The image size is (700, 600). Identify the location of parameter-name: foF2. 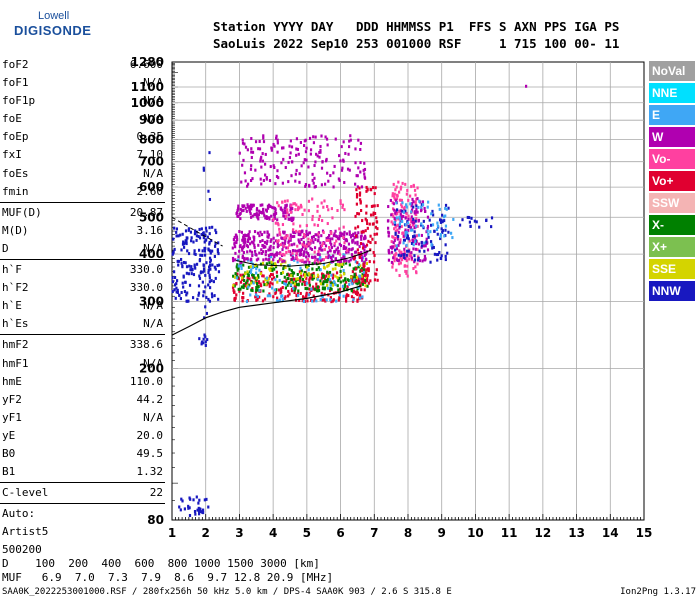
(15, 64).